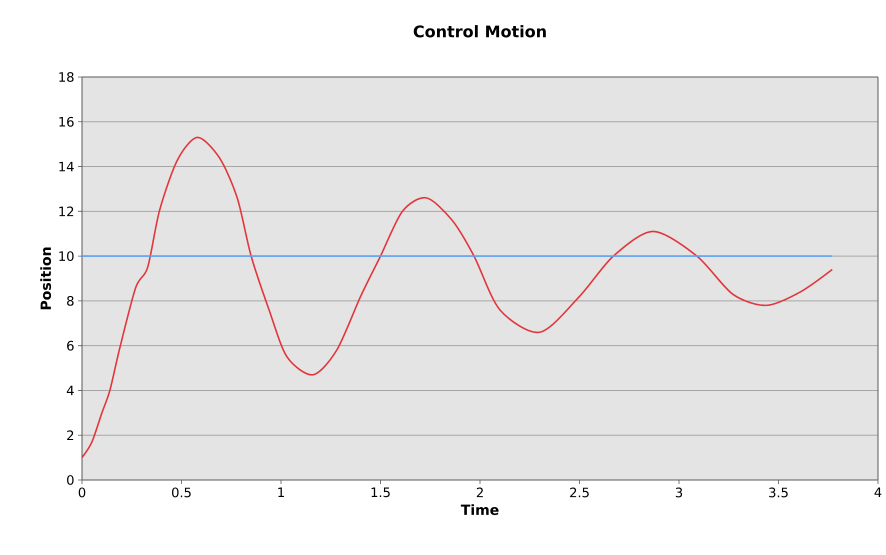 The image size is (886, 555). I want to click on y-tick-label: 4, so click(70, 391).